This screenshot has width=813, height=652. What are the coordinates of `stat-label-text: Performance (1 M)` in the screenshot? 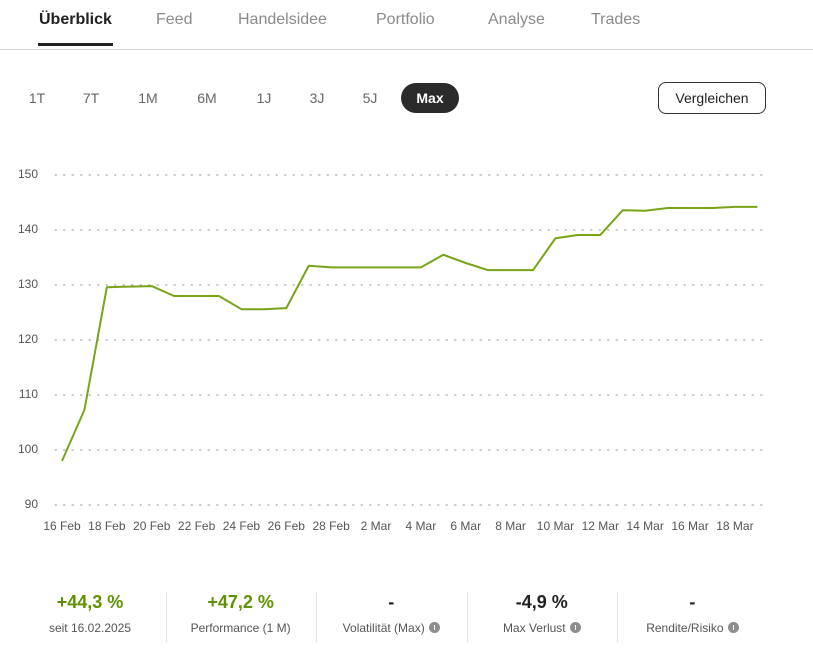 It's located at (240, 628).